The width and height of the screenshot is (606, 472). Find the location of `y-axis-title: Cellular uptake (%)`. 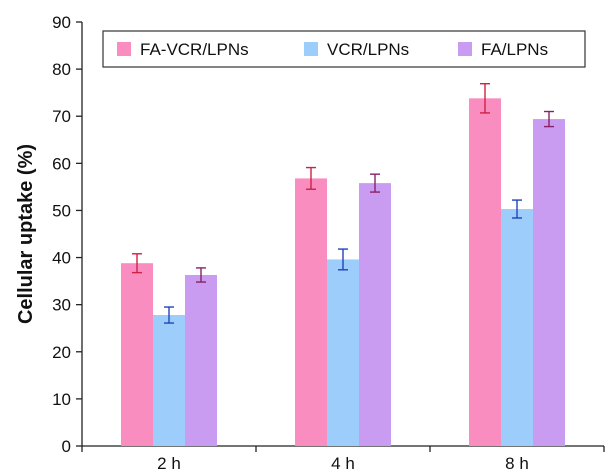

y-axis-title: Cellular uptake (%) is located at coordinates (26, 234).